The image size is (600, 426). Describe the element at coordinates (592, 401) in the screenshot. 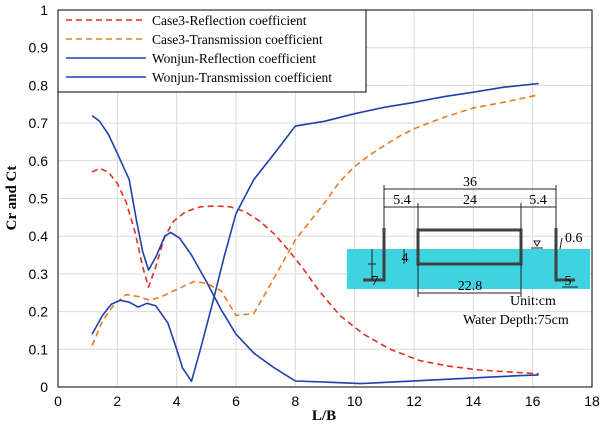

I see `x-tick-label: 18` at that location.